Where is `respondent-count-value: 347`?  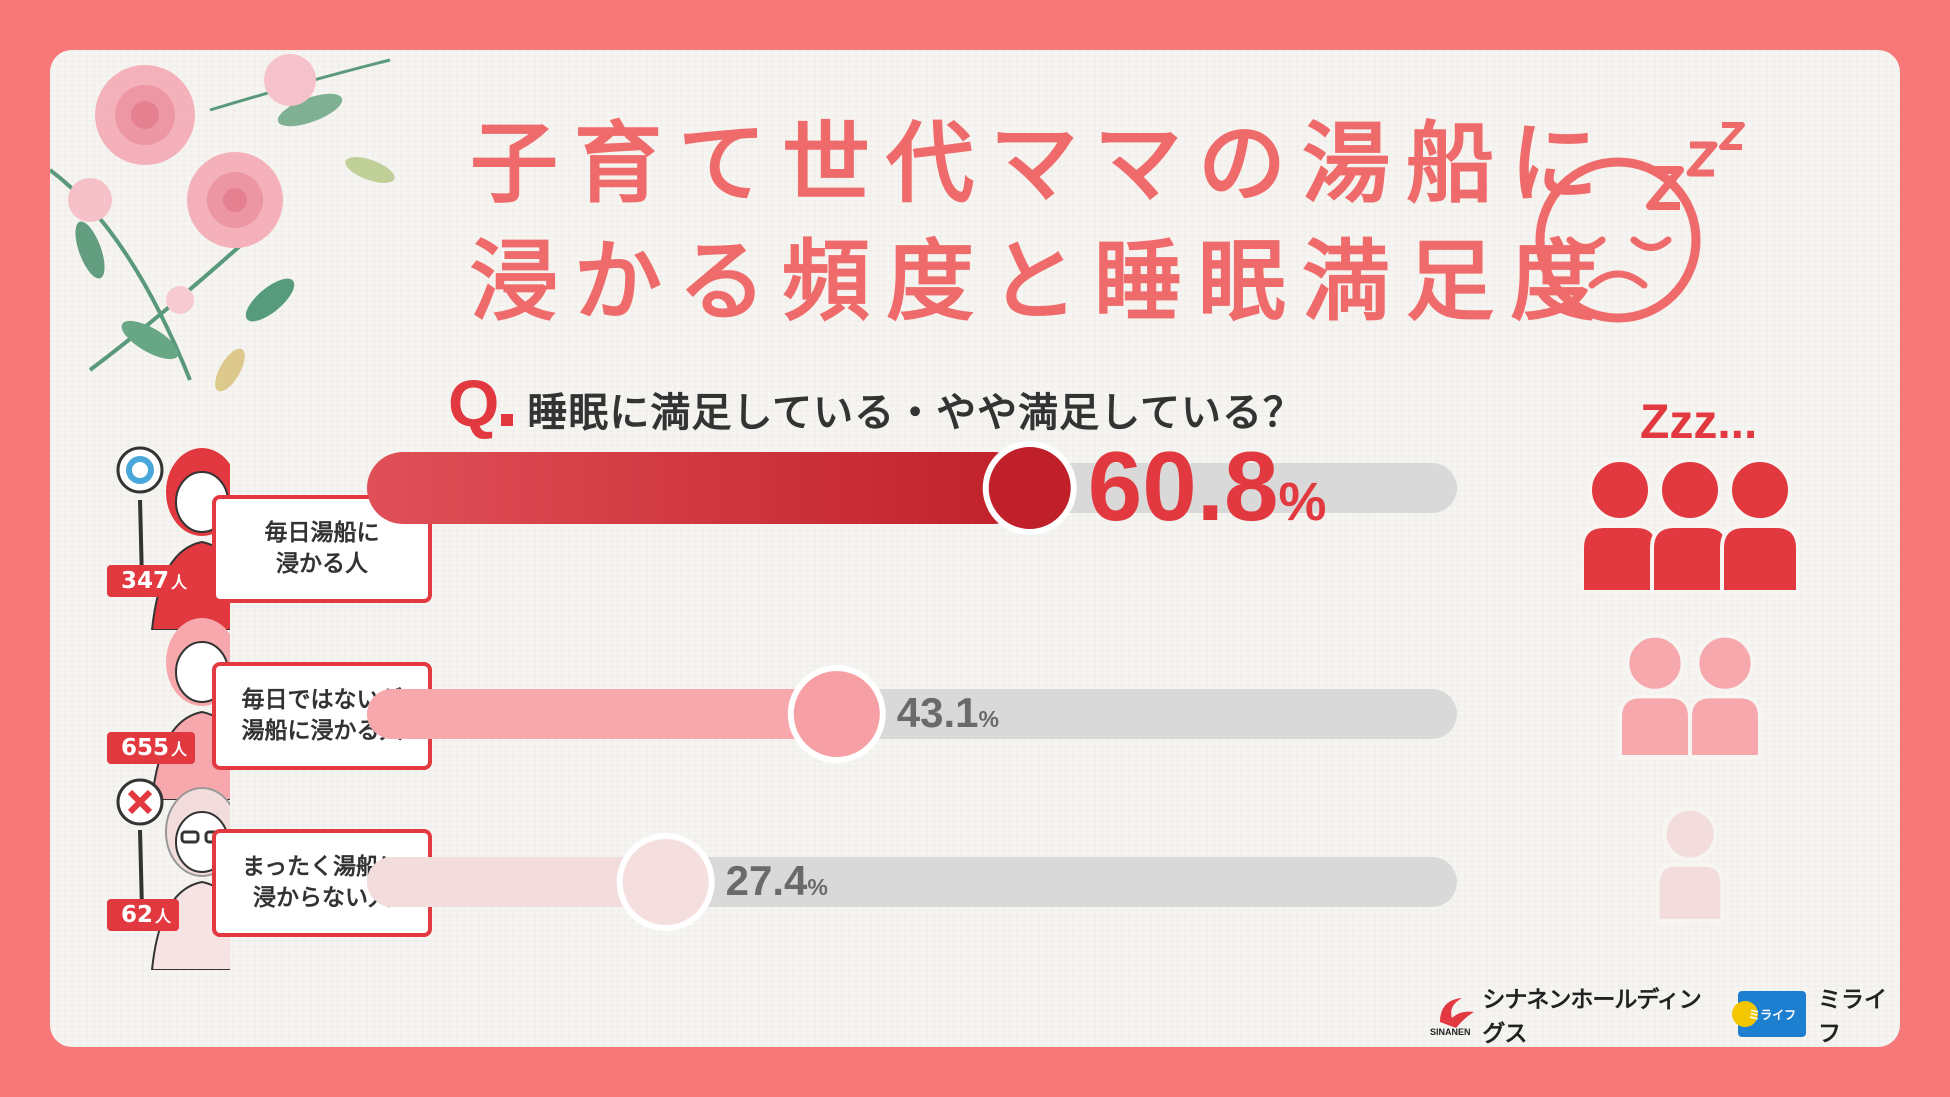
respondent-count-value: 347 is located at coordinates (145, 581).